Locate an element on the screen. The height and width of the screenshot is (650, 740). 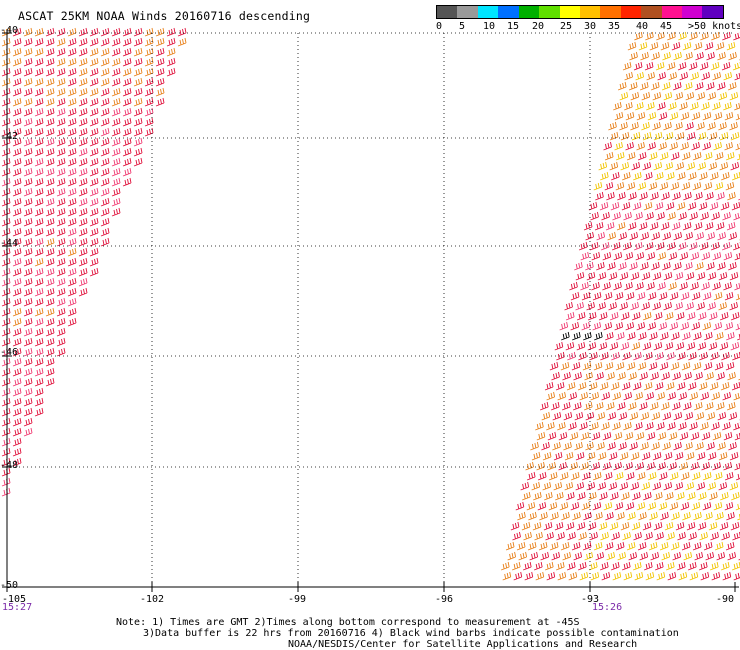
legend-swatch is located at coordinates (447, 12).